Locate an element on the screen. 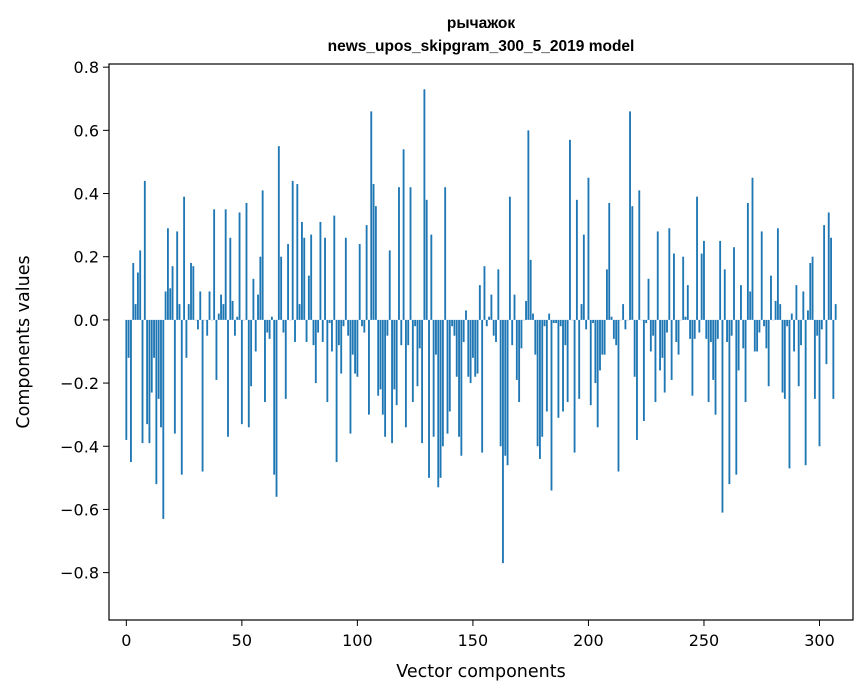 This screenshot has width=867, height=696. y-tick-label: −0.8 is located at coordinates (79, 573).